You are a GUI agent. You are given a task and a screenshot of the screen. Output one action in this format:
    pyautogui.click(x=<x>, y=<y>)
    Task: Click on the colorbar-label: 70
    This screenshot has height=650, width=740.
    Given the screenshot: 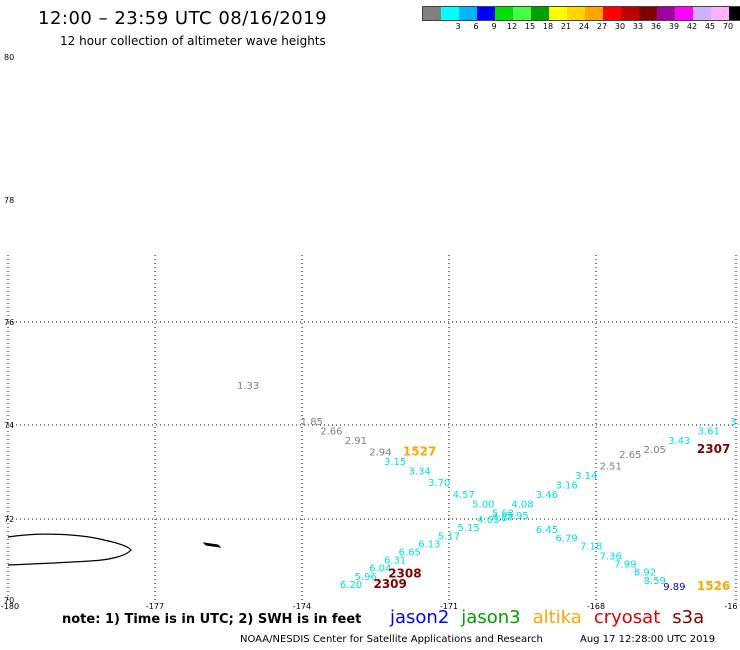 What is the action you would take?
    pyautogui.click(x=728, y=26)
    